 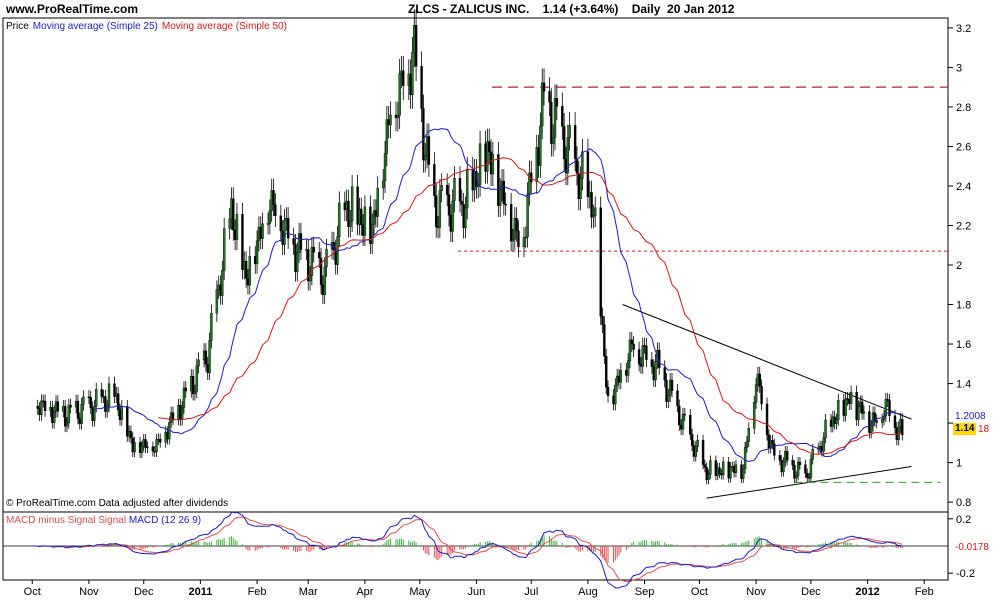 I want to click on macd-tick-label: -0.2, so click(x=965, y=574).